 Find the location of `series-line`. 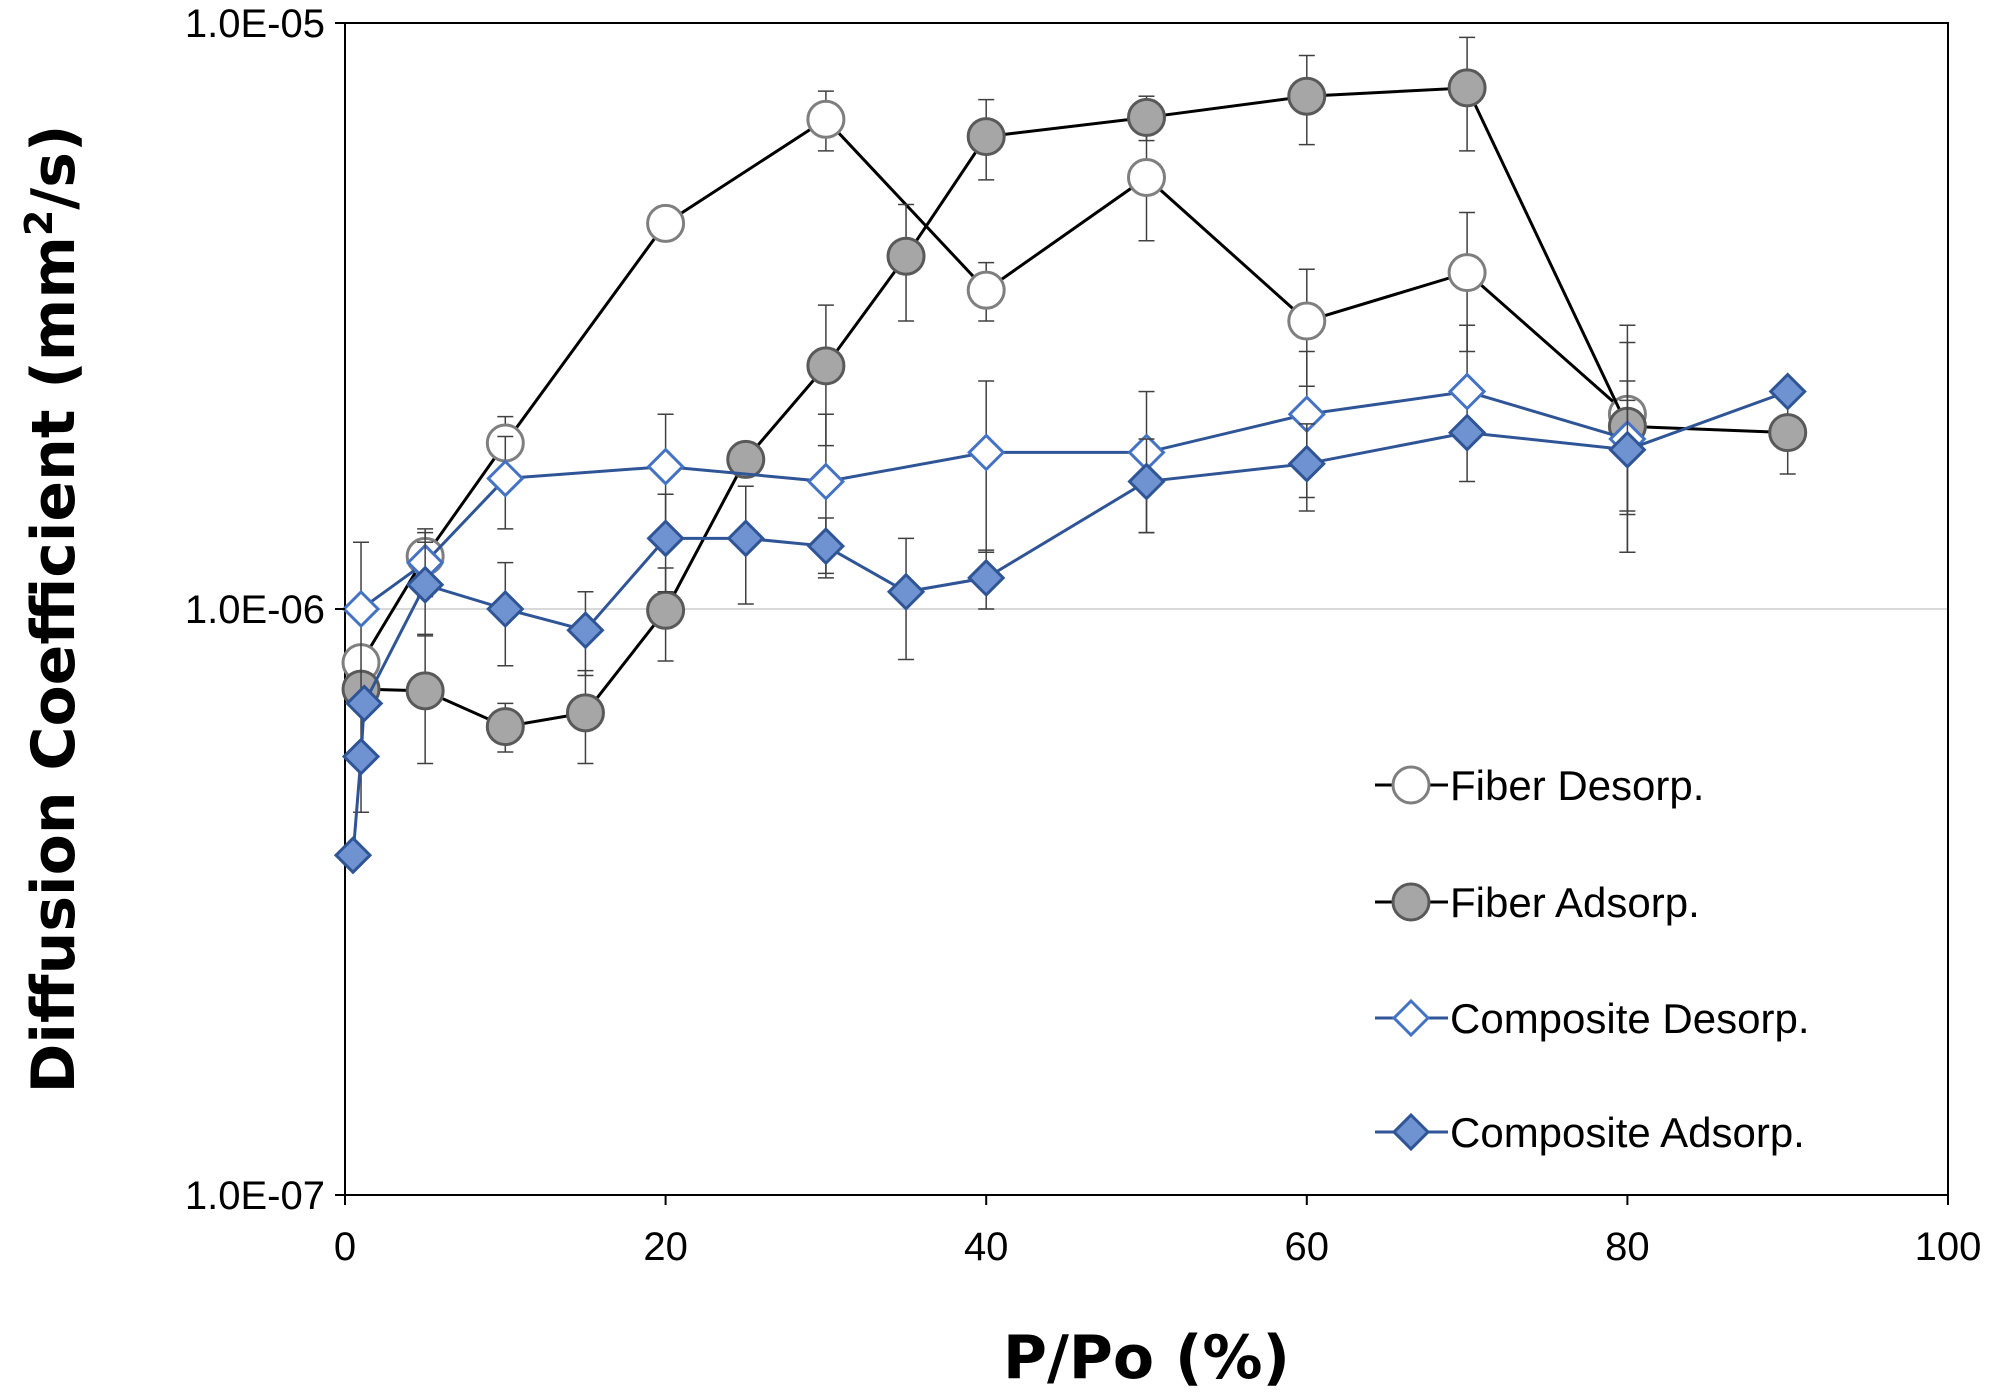

series-line is located at coordinates (994, 500).